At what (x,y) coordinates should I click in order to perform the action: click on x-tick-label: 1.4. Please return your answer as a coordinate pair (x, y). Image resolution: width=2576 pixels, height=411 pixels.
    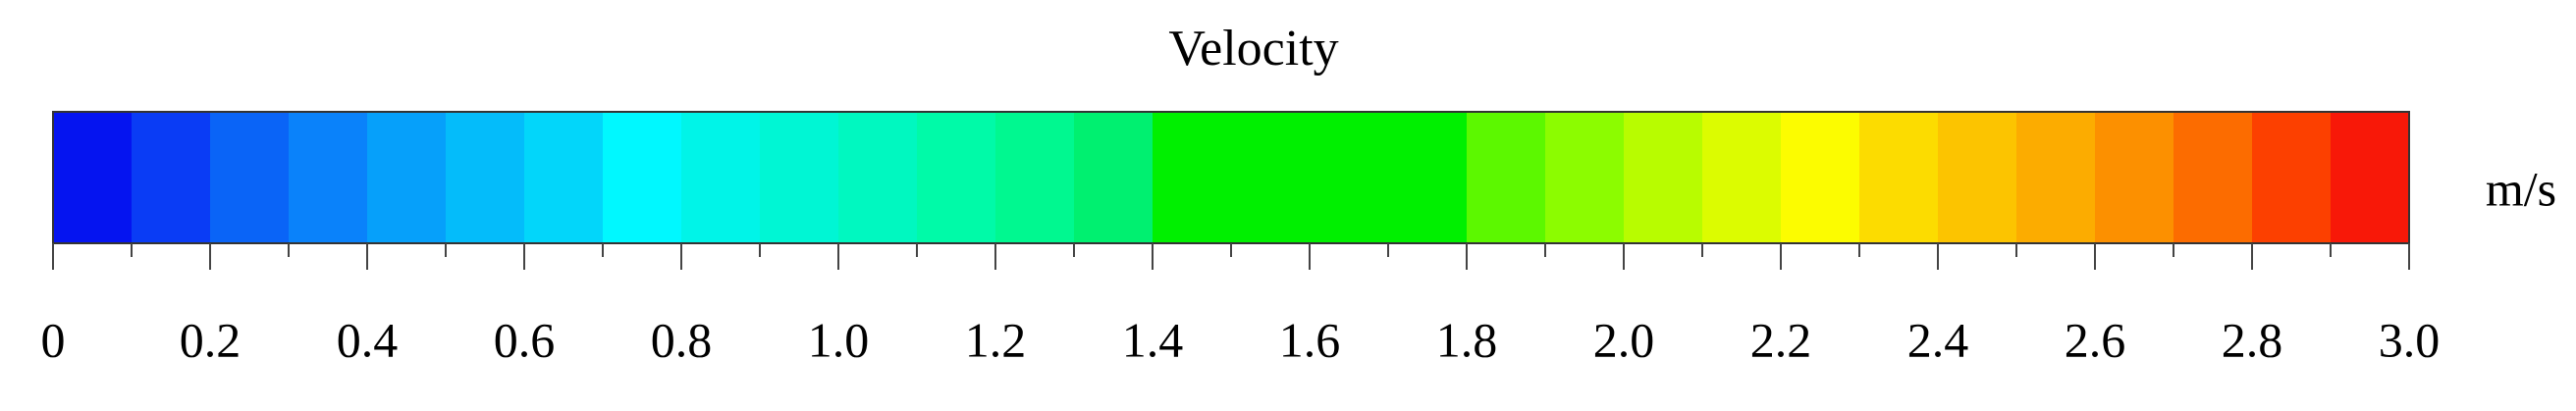
    Looking at the image, I should click on (1153, 339).